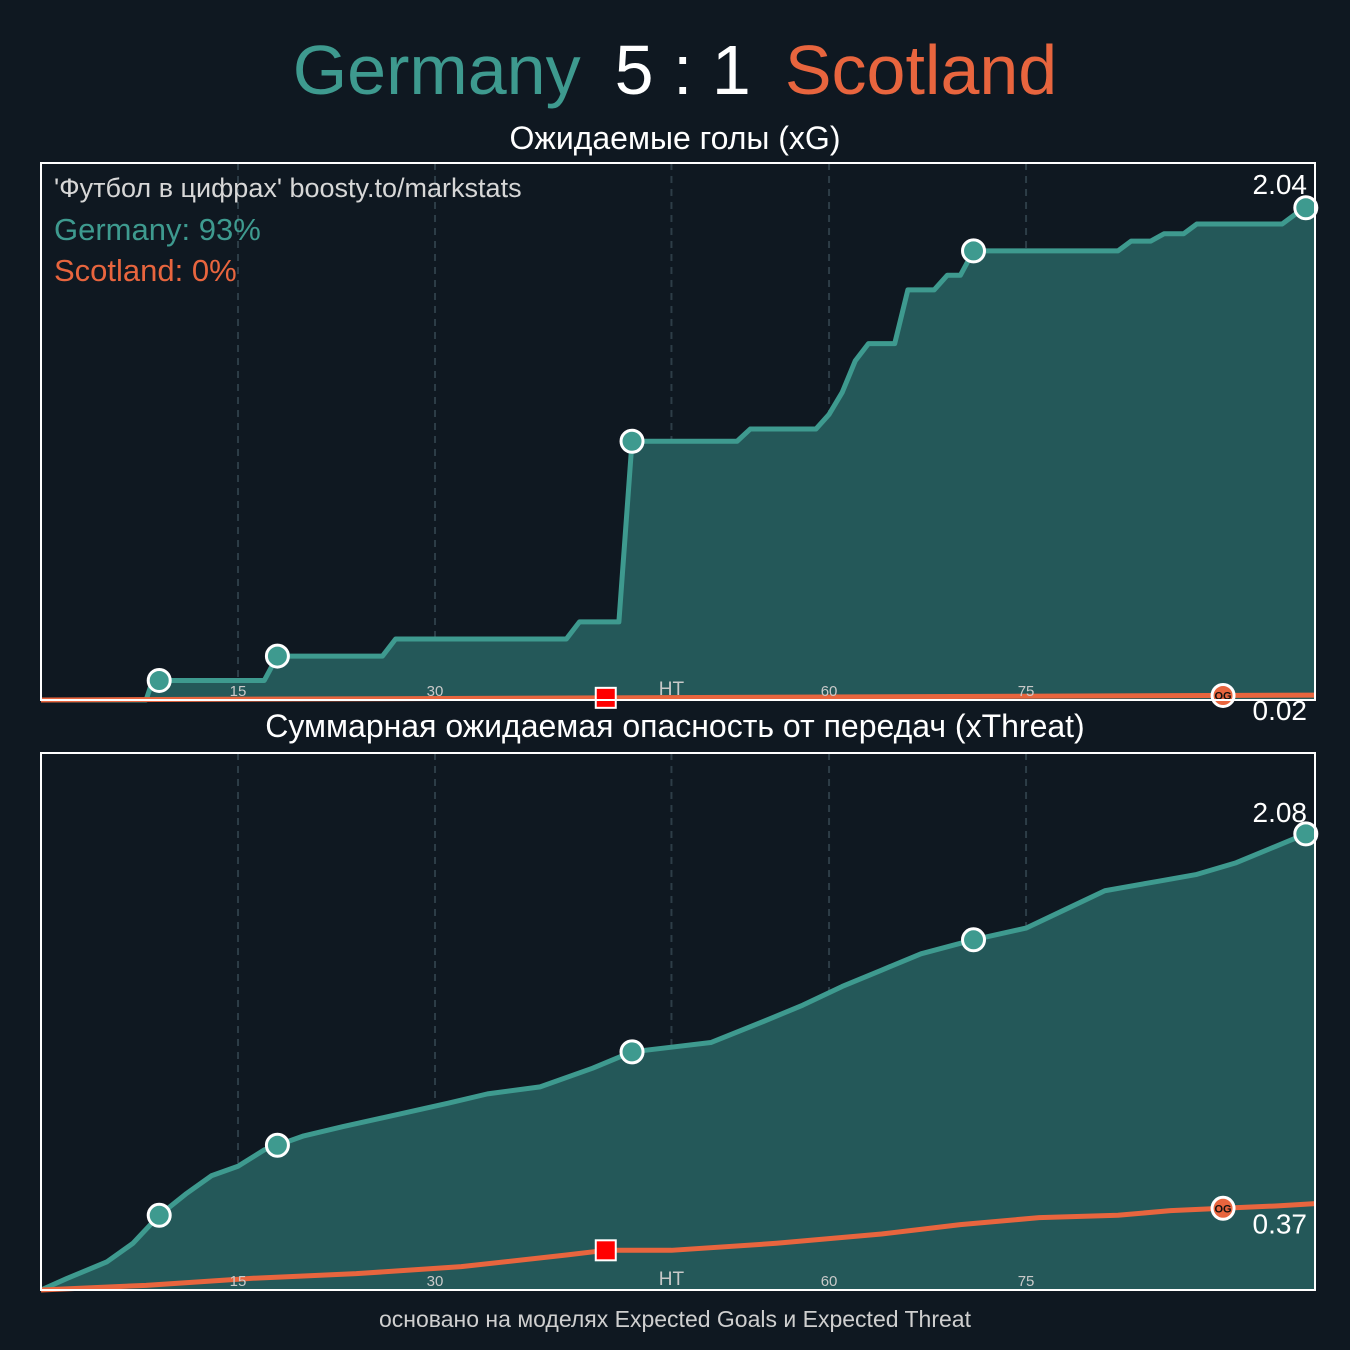 The image size is (1350, 1350). Describe the element at coordinates (435, 691) in the screenshot. I see `xg-x-tick-label: 30` at that location.